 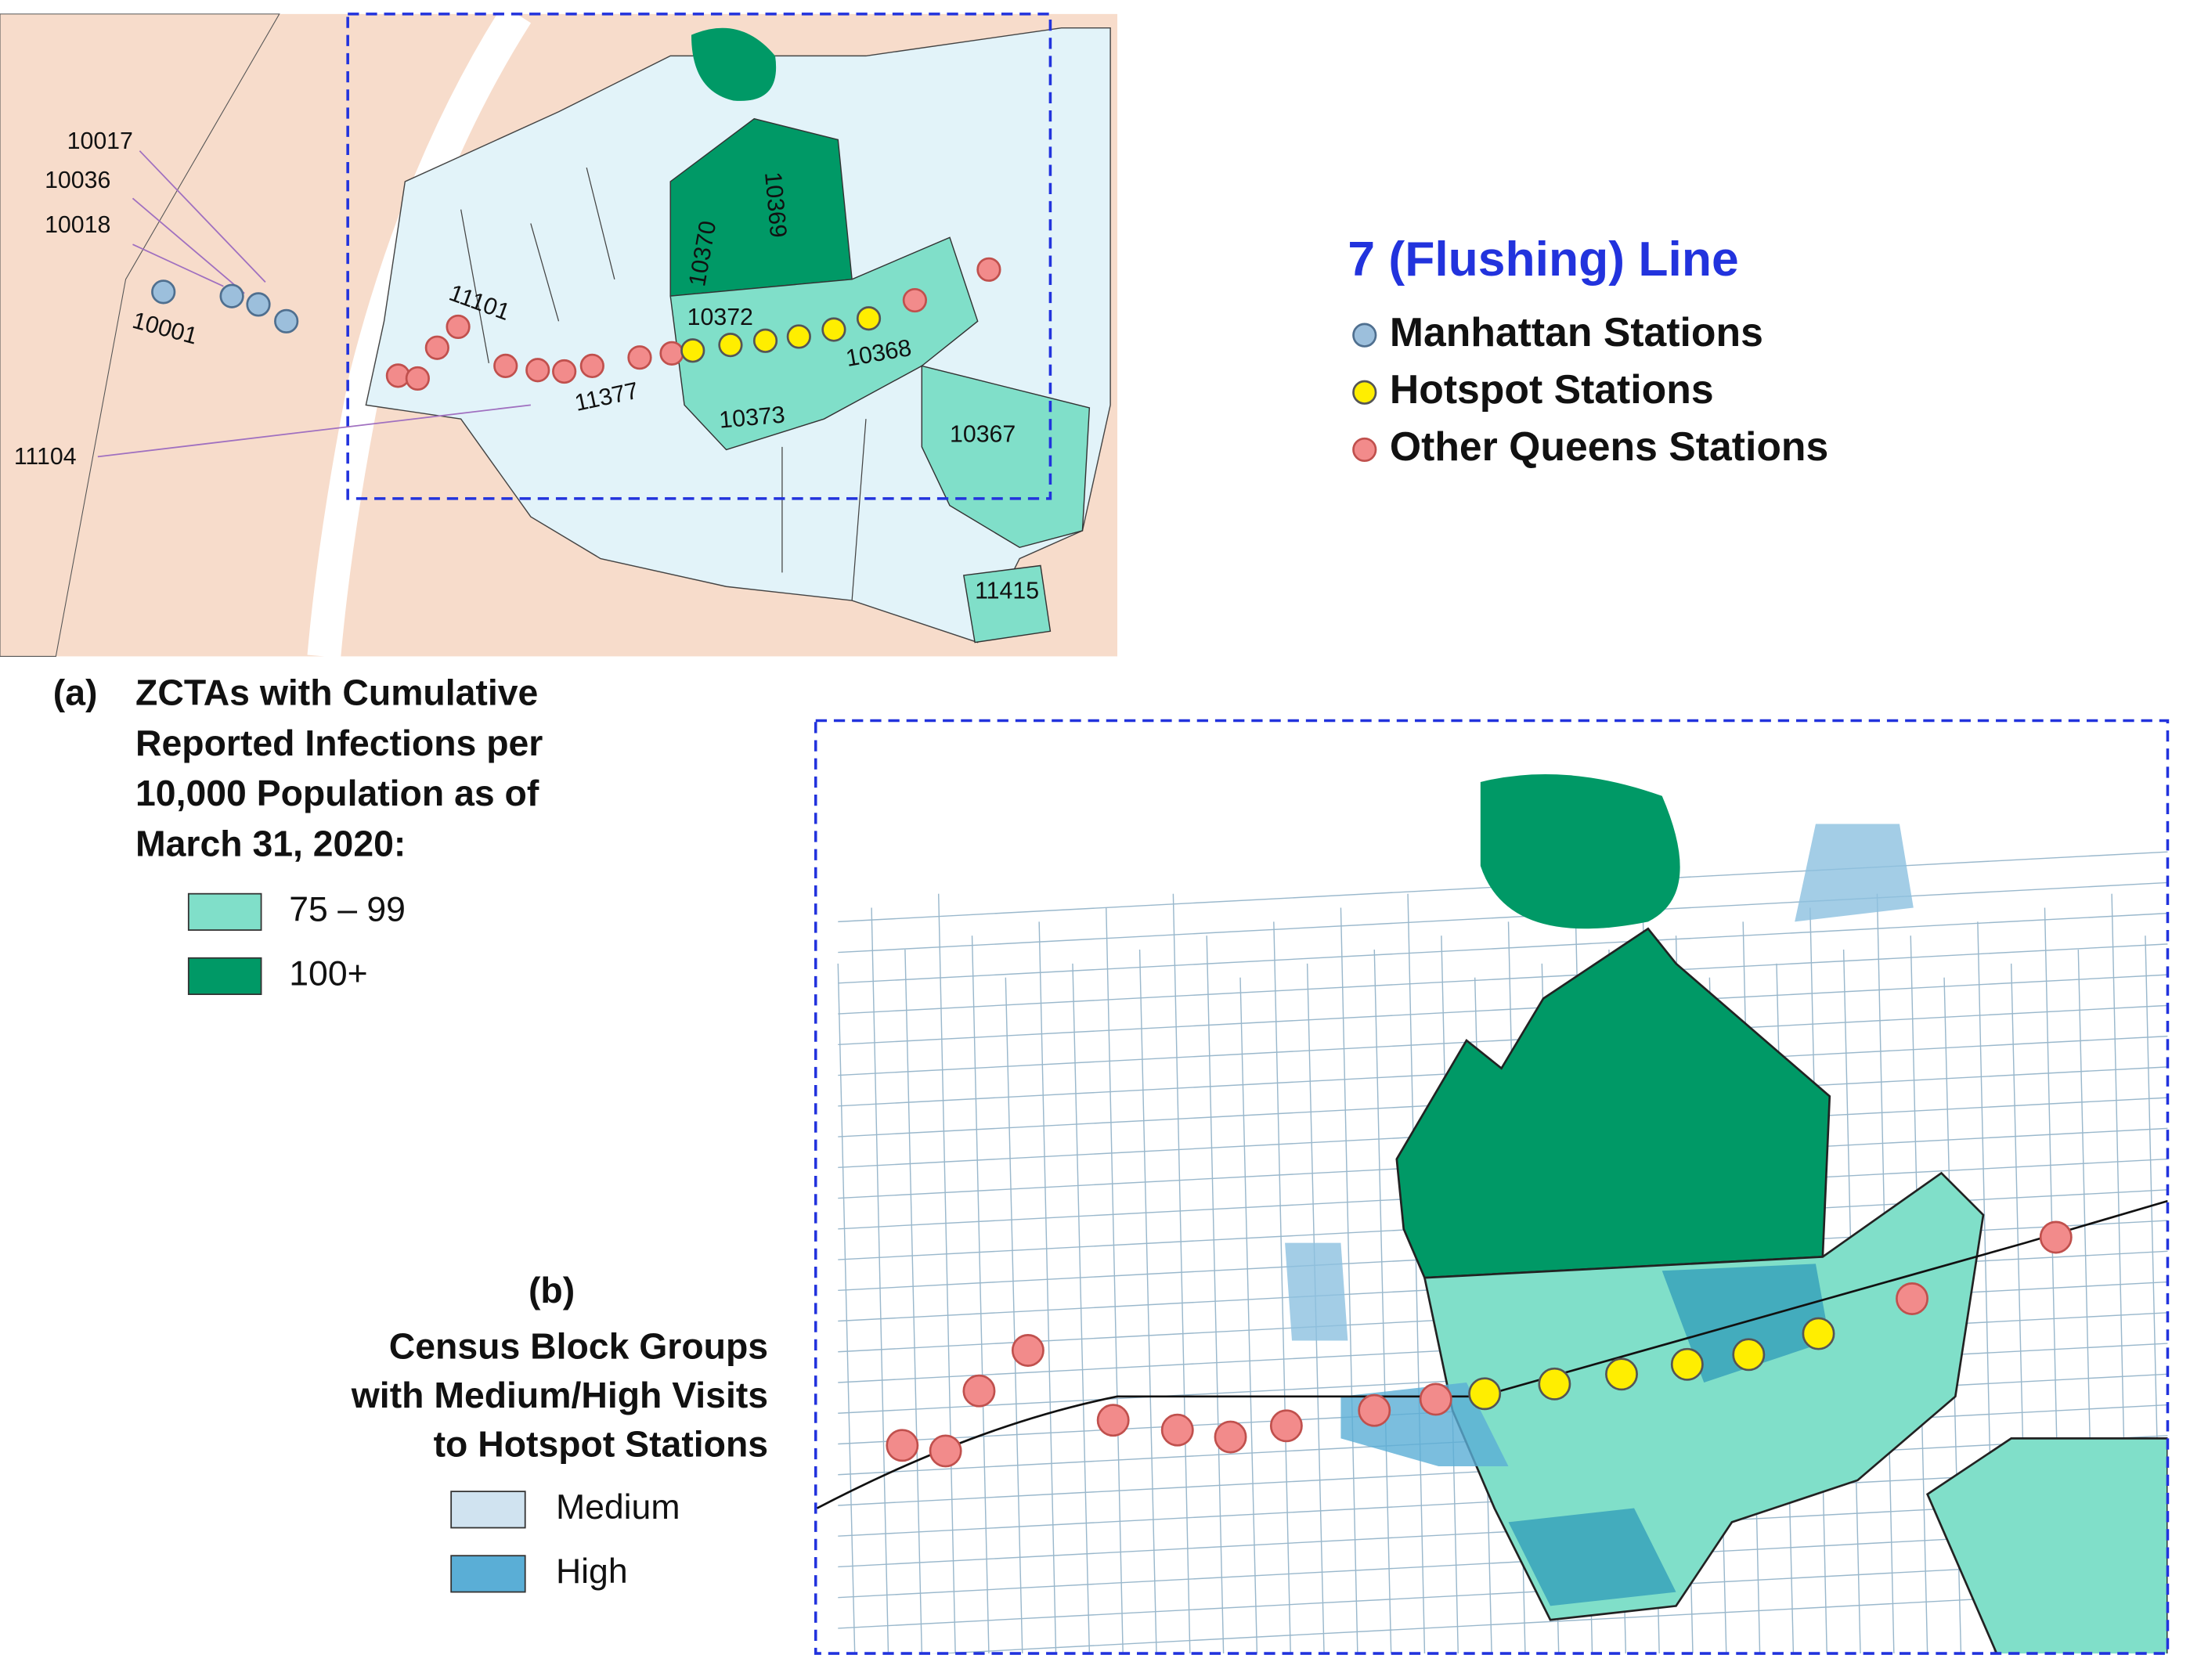 What do you see at coordinates (752, 417) in the screenshot?
I see `zip-label: 10373` at bounding box center [752, 417].